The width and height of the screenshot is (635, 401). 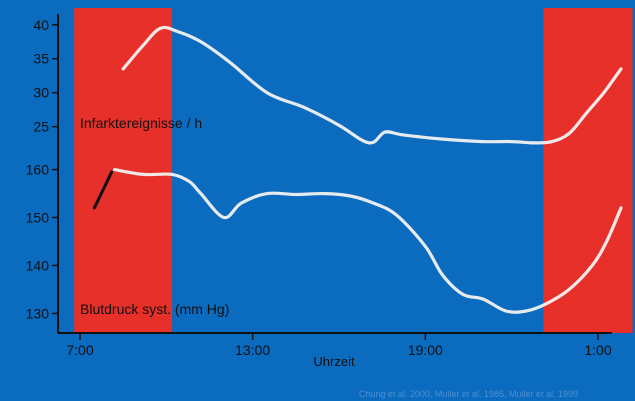 I want to click on blood-pressure-series-label: Blutdruck syst. (mm Hg), so click(x=154, y=309).